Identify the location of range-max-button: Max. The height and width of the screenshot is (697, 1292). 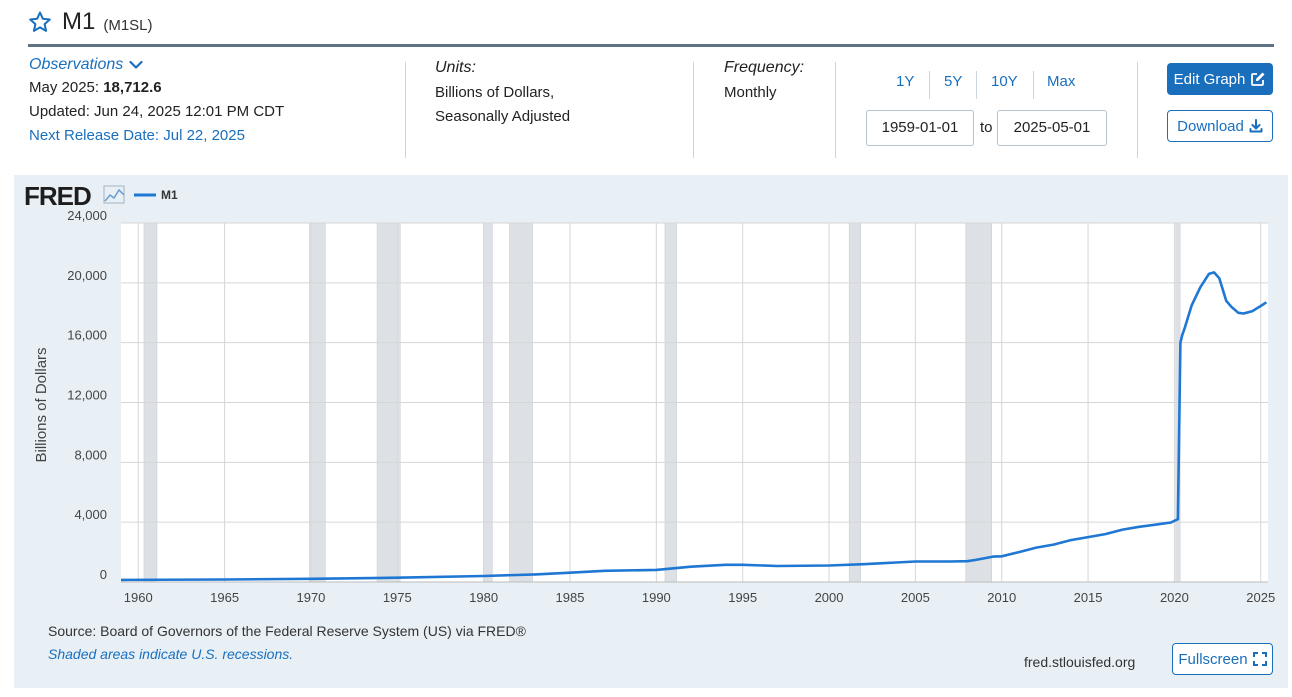
(1061, 81).